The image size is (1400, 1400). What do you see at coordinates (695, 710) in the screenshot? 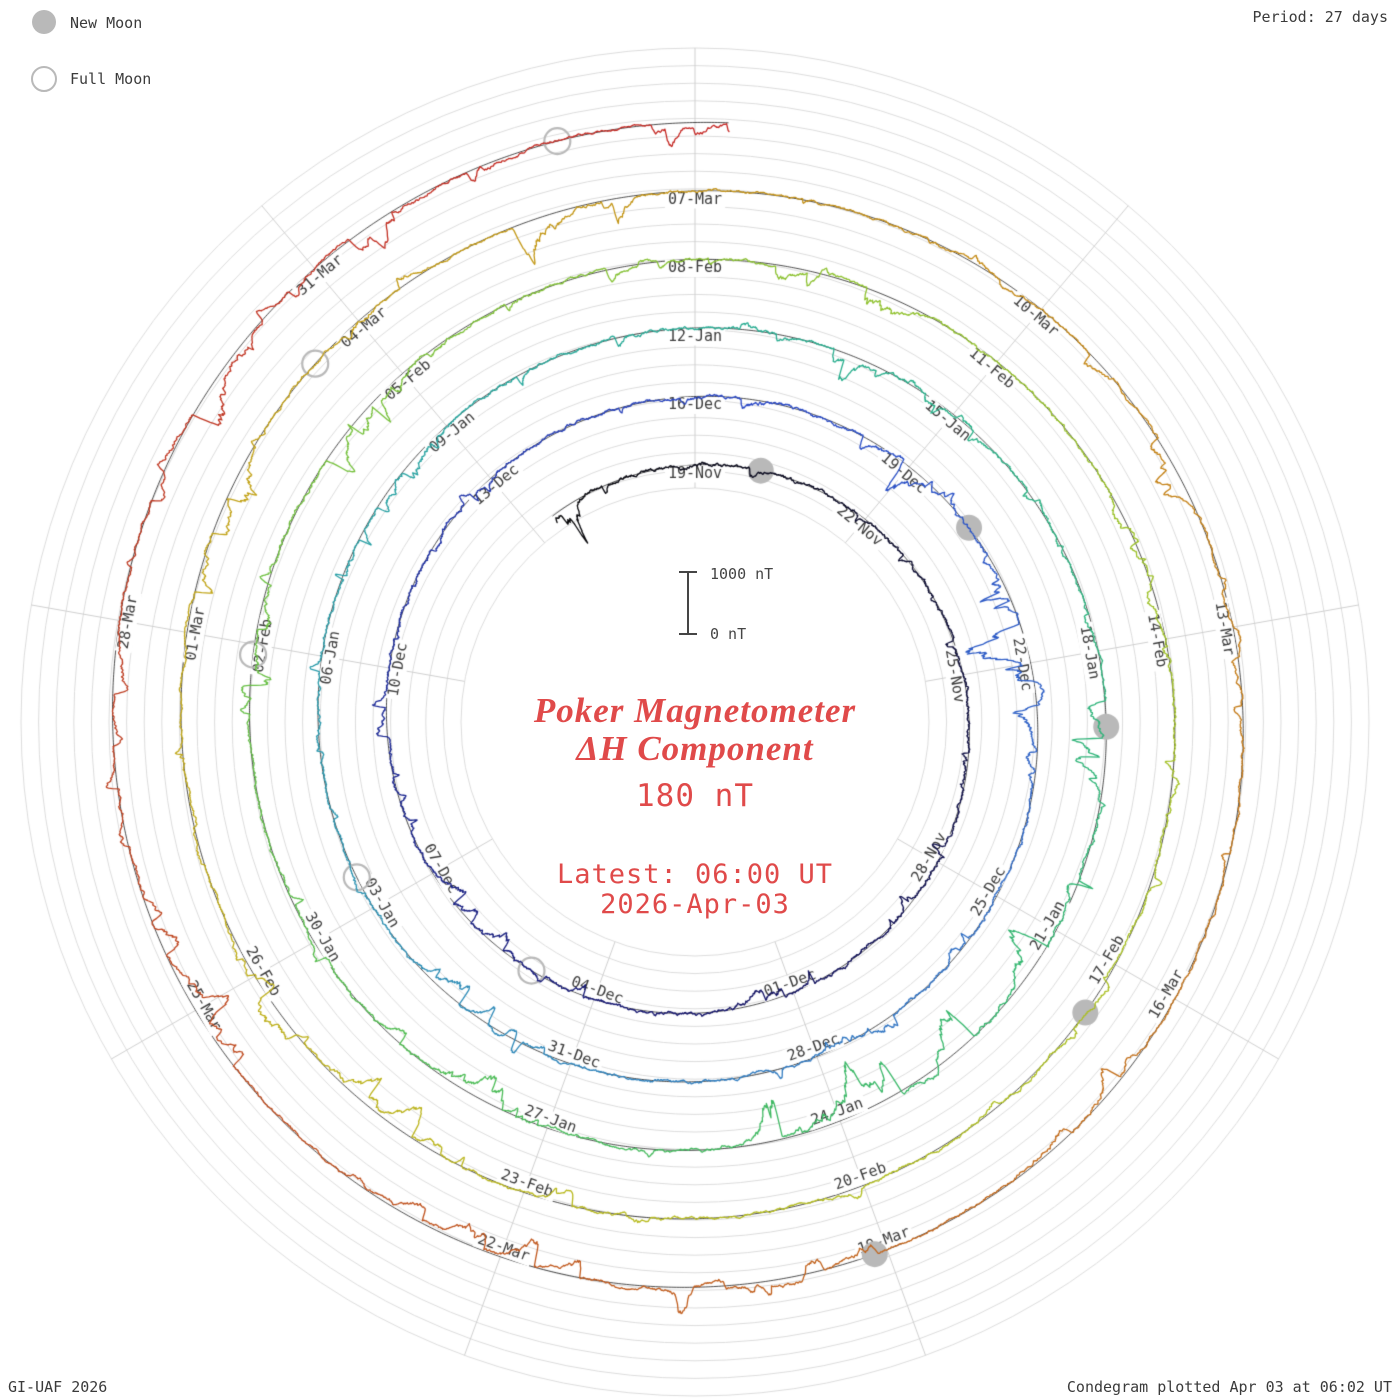
I see `plot-title-line1: Poker Magnetometer` at bounding box center [695, 710].